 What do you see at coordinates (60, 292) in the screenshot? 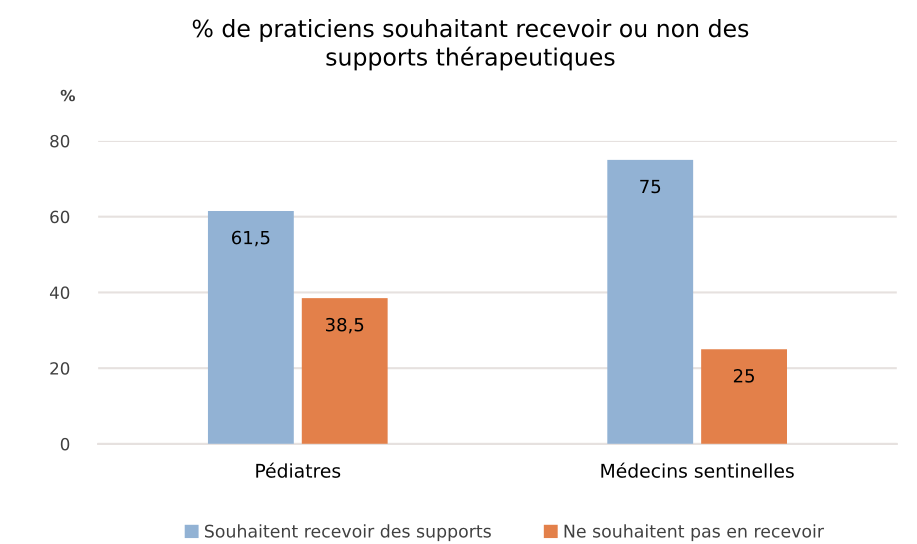
I see `y-tick-label: 40` at bounding box center [60, 292].